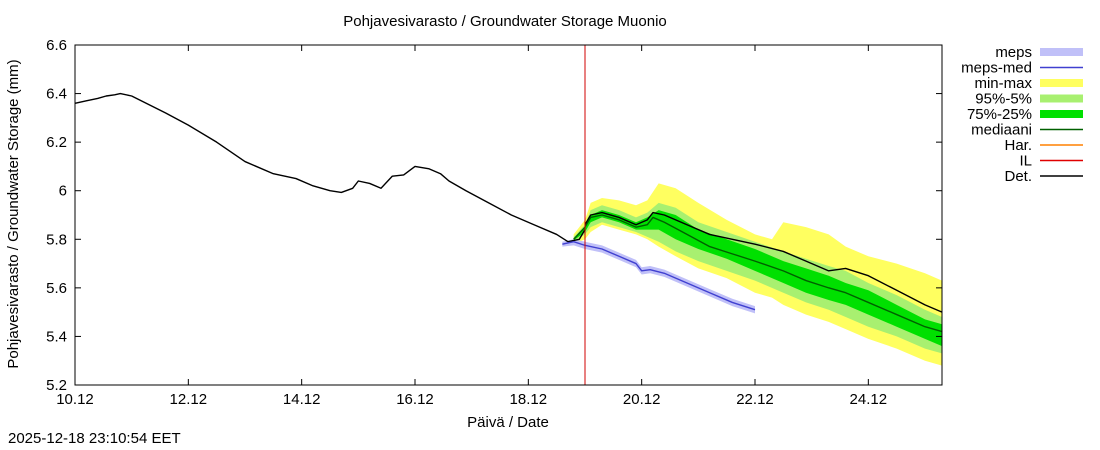 This screenshot has width=1100, height=450. I want to click on band-meps, so click(658, 276).